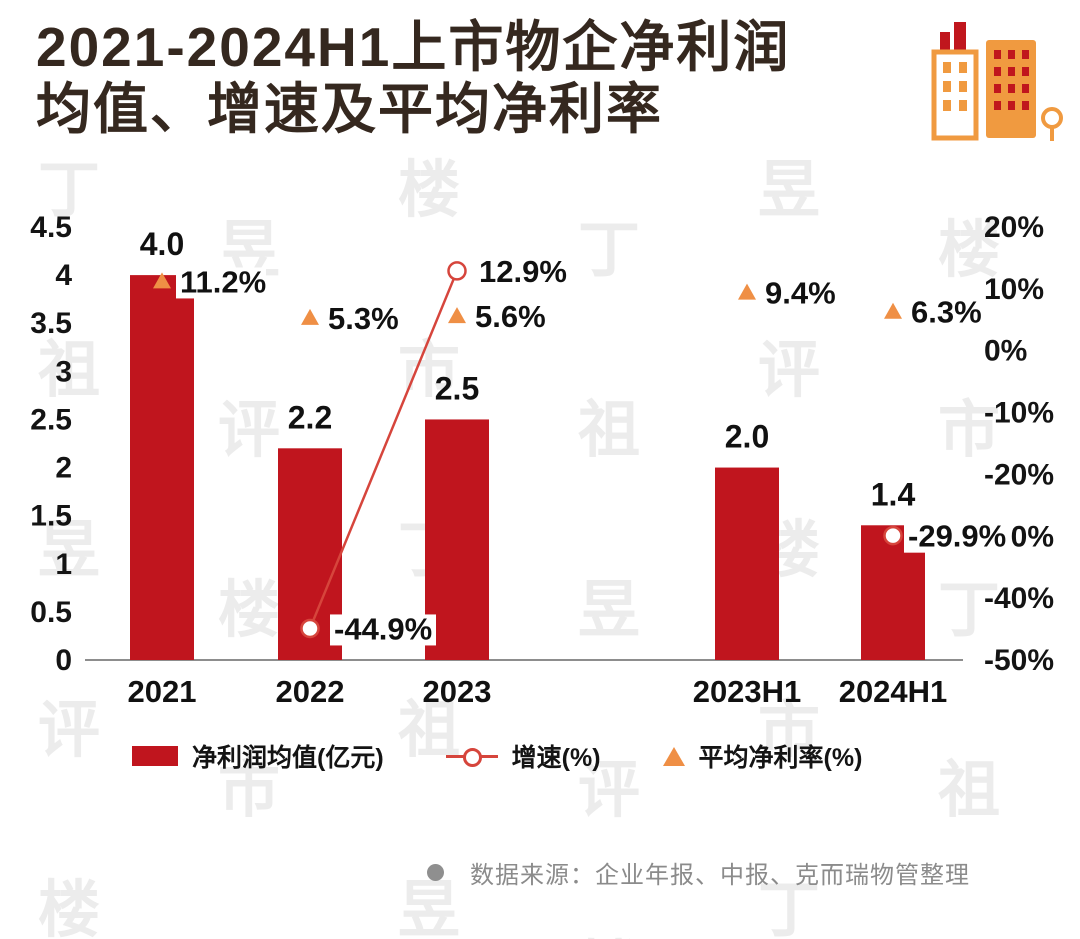  What do you see at coordinates (1019, 660) in the screenshot?
I see `right-axis-tick--50: -50%` at bounding box center [1019, 660].